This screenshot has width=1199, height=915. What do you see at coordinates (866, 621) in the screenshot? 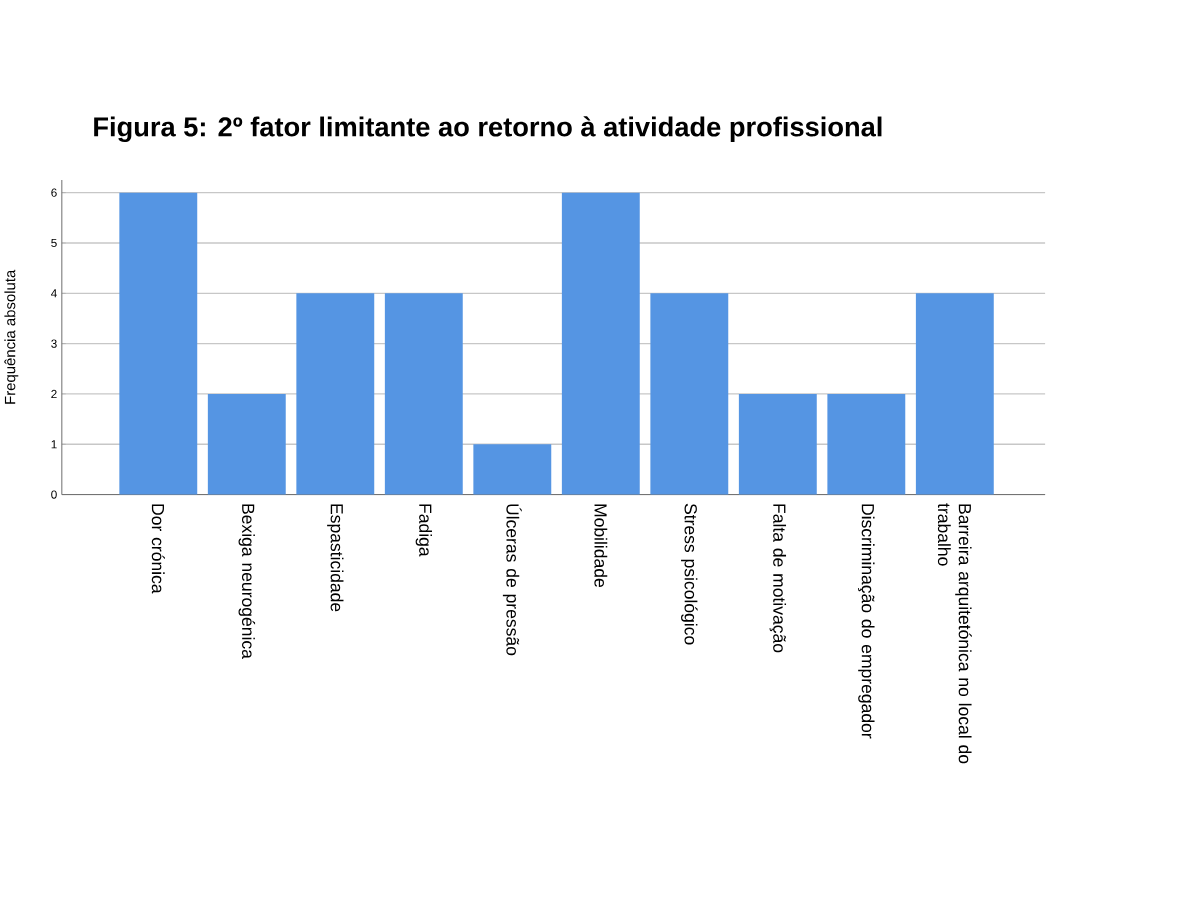
I see `x-tick-label: Discriminação do empregador` at bounding box center [866, 621].